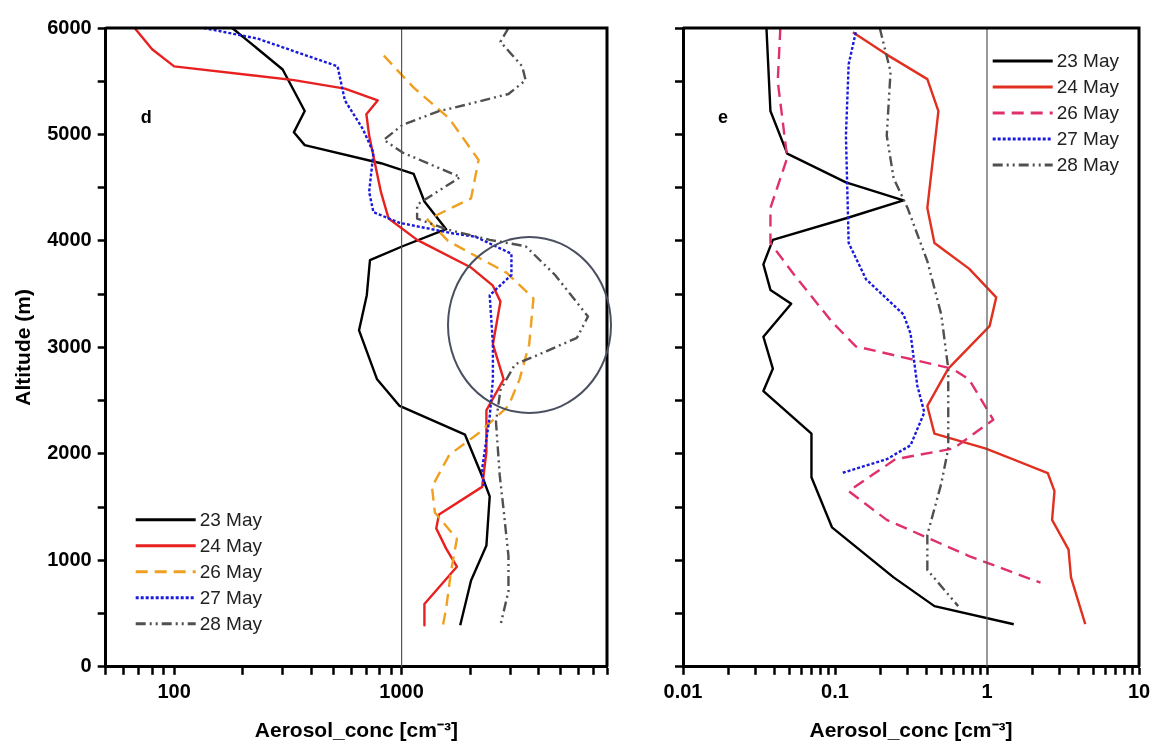  I want to click on y-tick-label: 6000, so click(69, 26).